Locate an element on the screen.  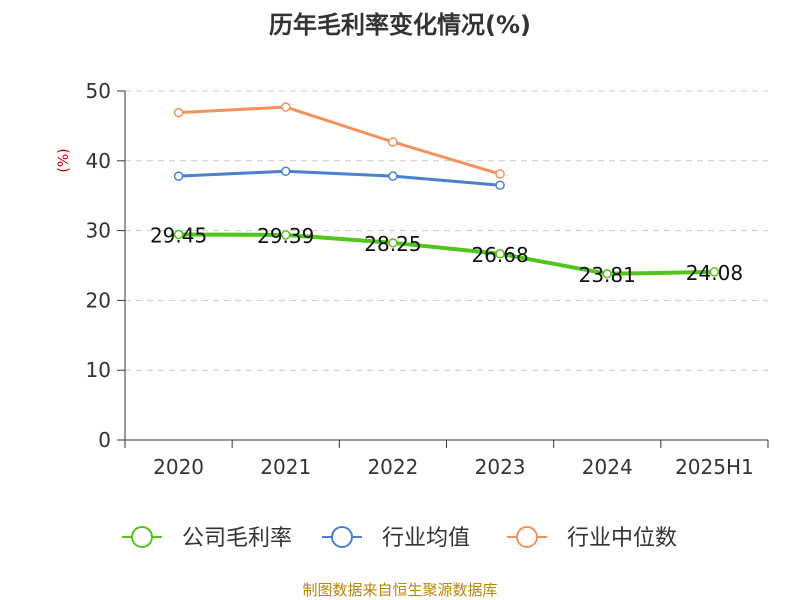
y-tick-label: 20 is located at coordinates (98, 300).